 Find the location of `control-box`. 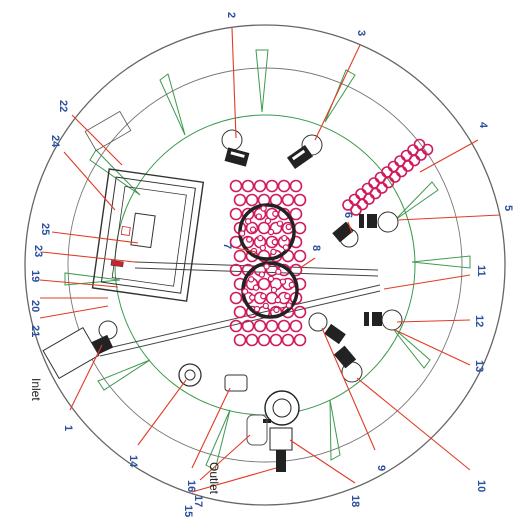

control-box is located at coordinates (148, 235).